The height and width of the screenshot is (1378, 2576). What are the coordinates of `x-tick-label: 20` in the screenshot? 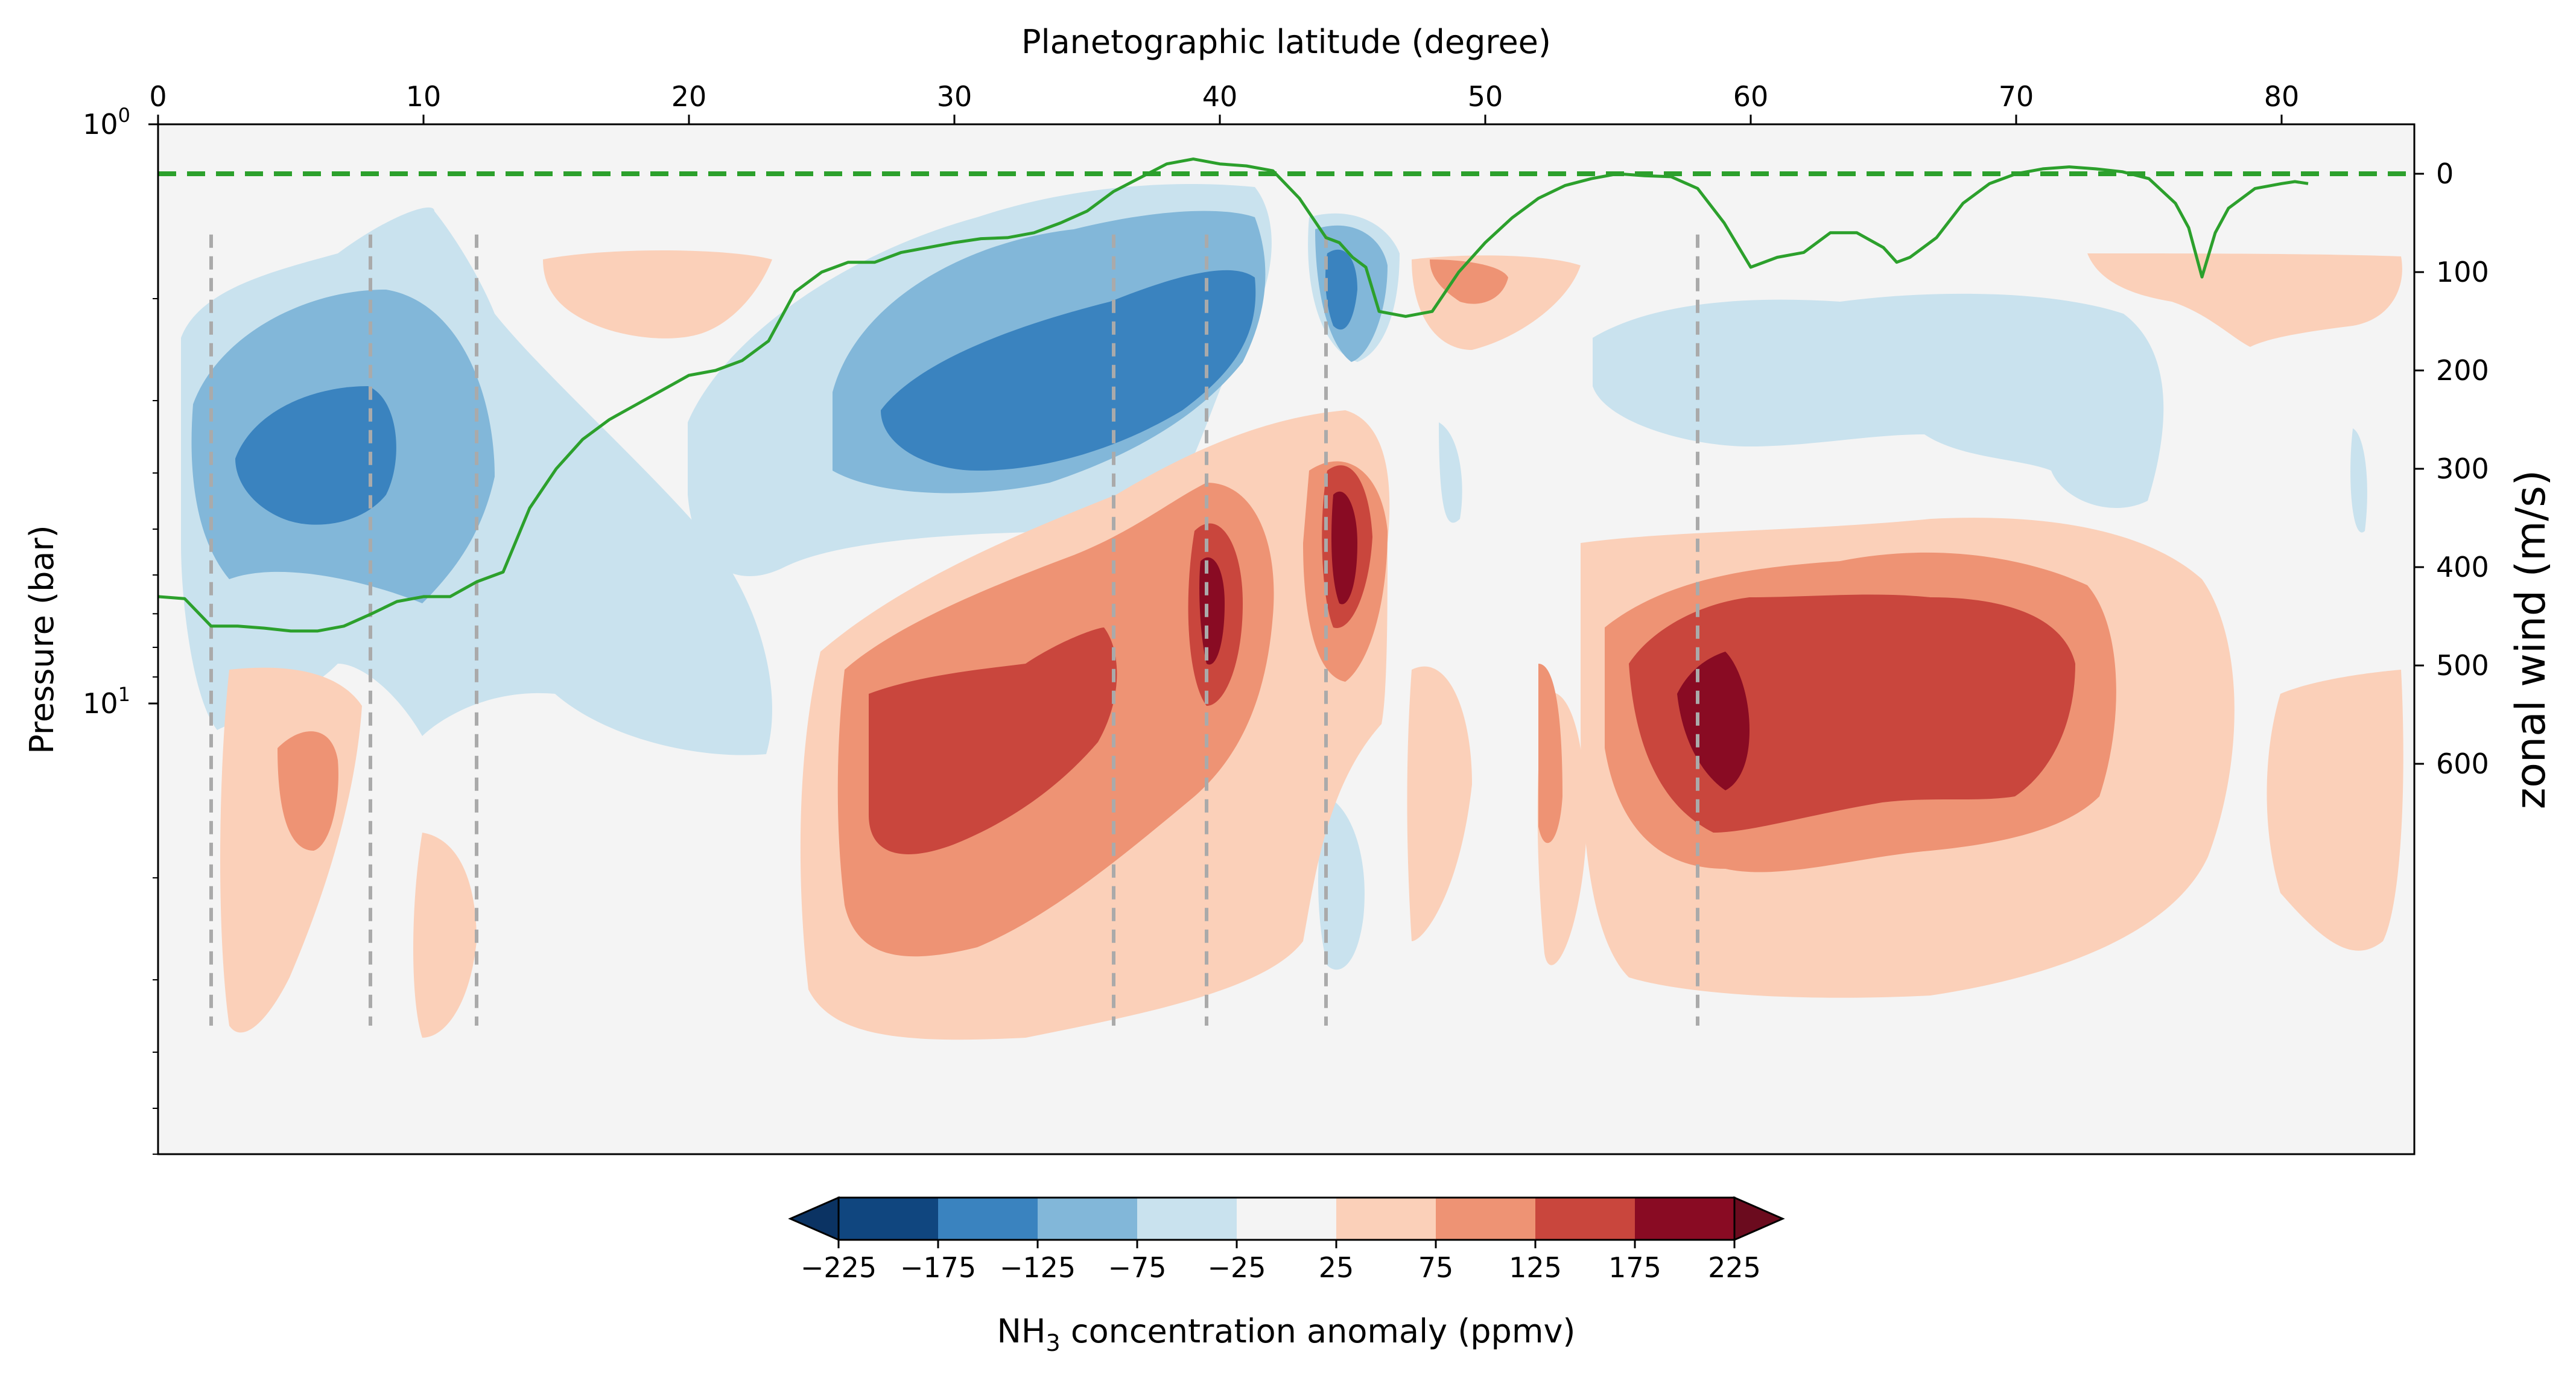 It's located at (689, 96).